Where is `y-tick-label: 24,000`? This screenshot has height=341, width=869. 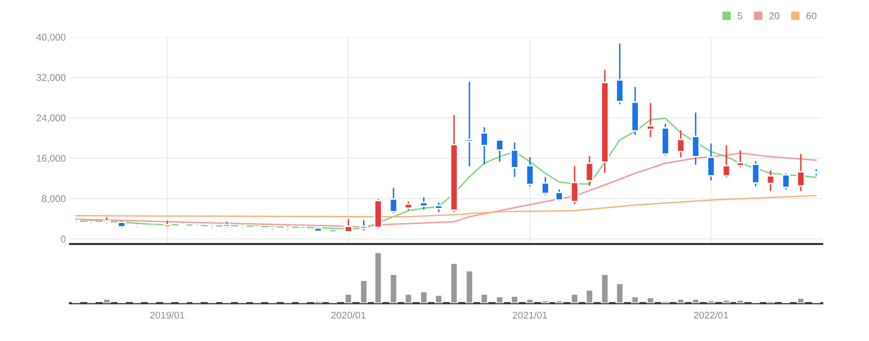 y-tick-label: 24,000 is located at coordinates (51, 118).